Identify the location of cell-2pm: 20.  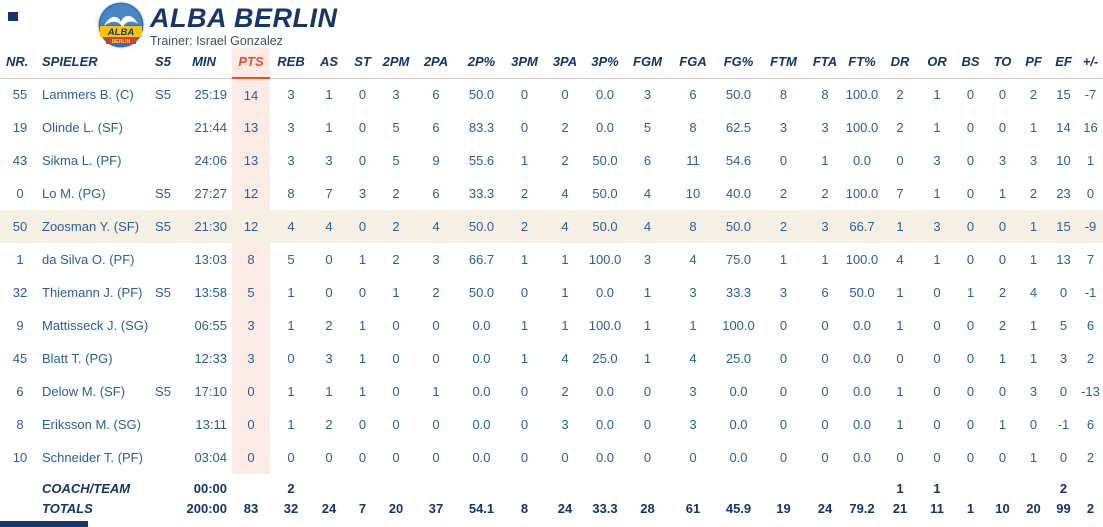
(396, 508).